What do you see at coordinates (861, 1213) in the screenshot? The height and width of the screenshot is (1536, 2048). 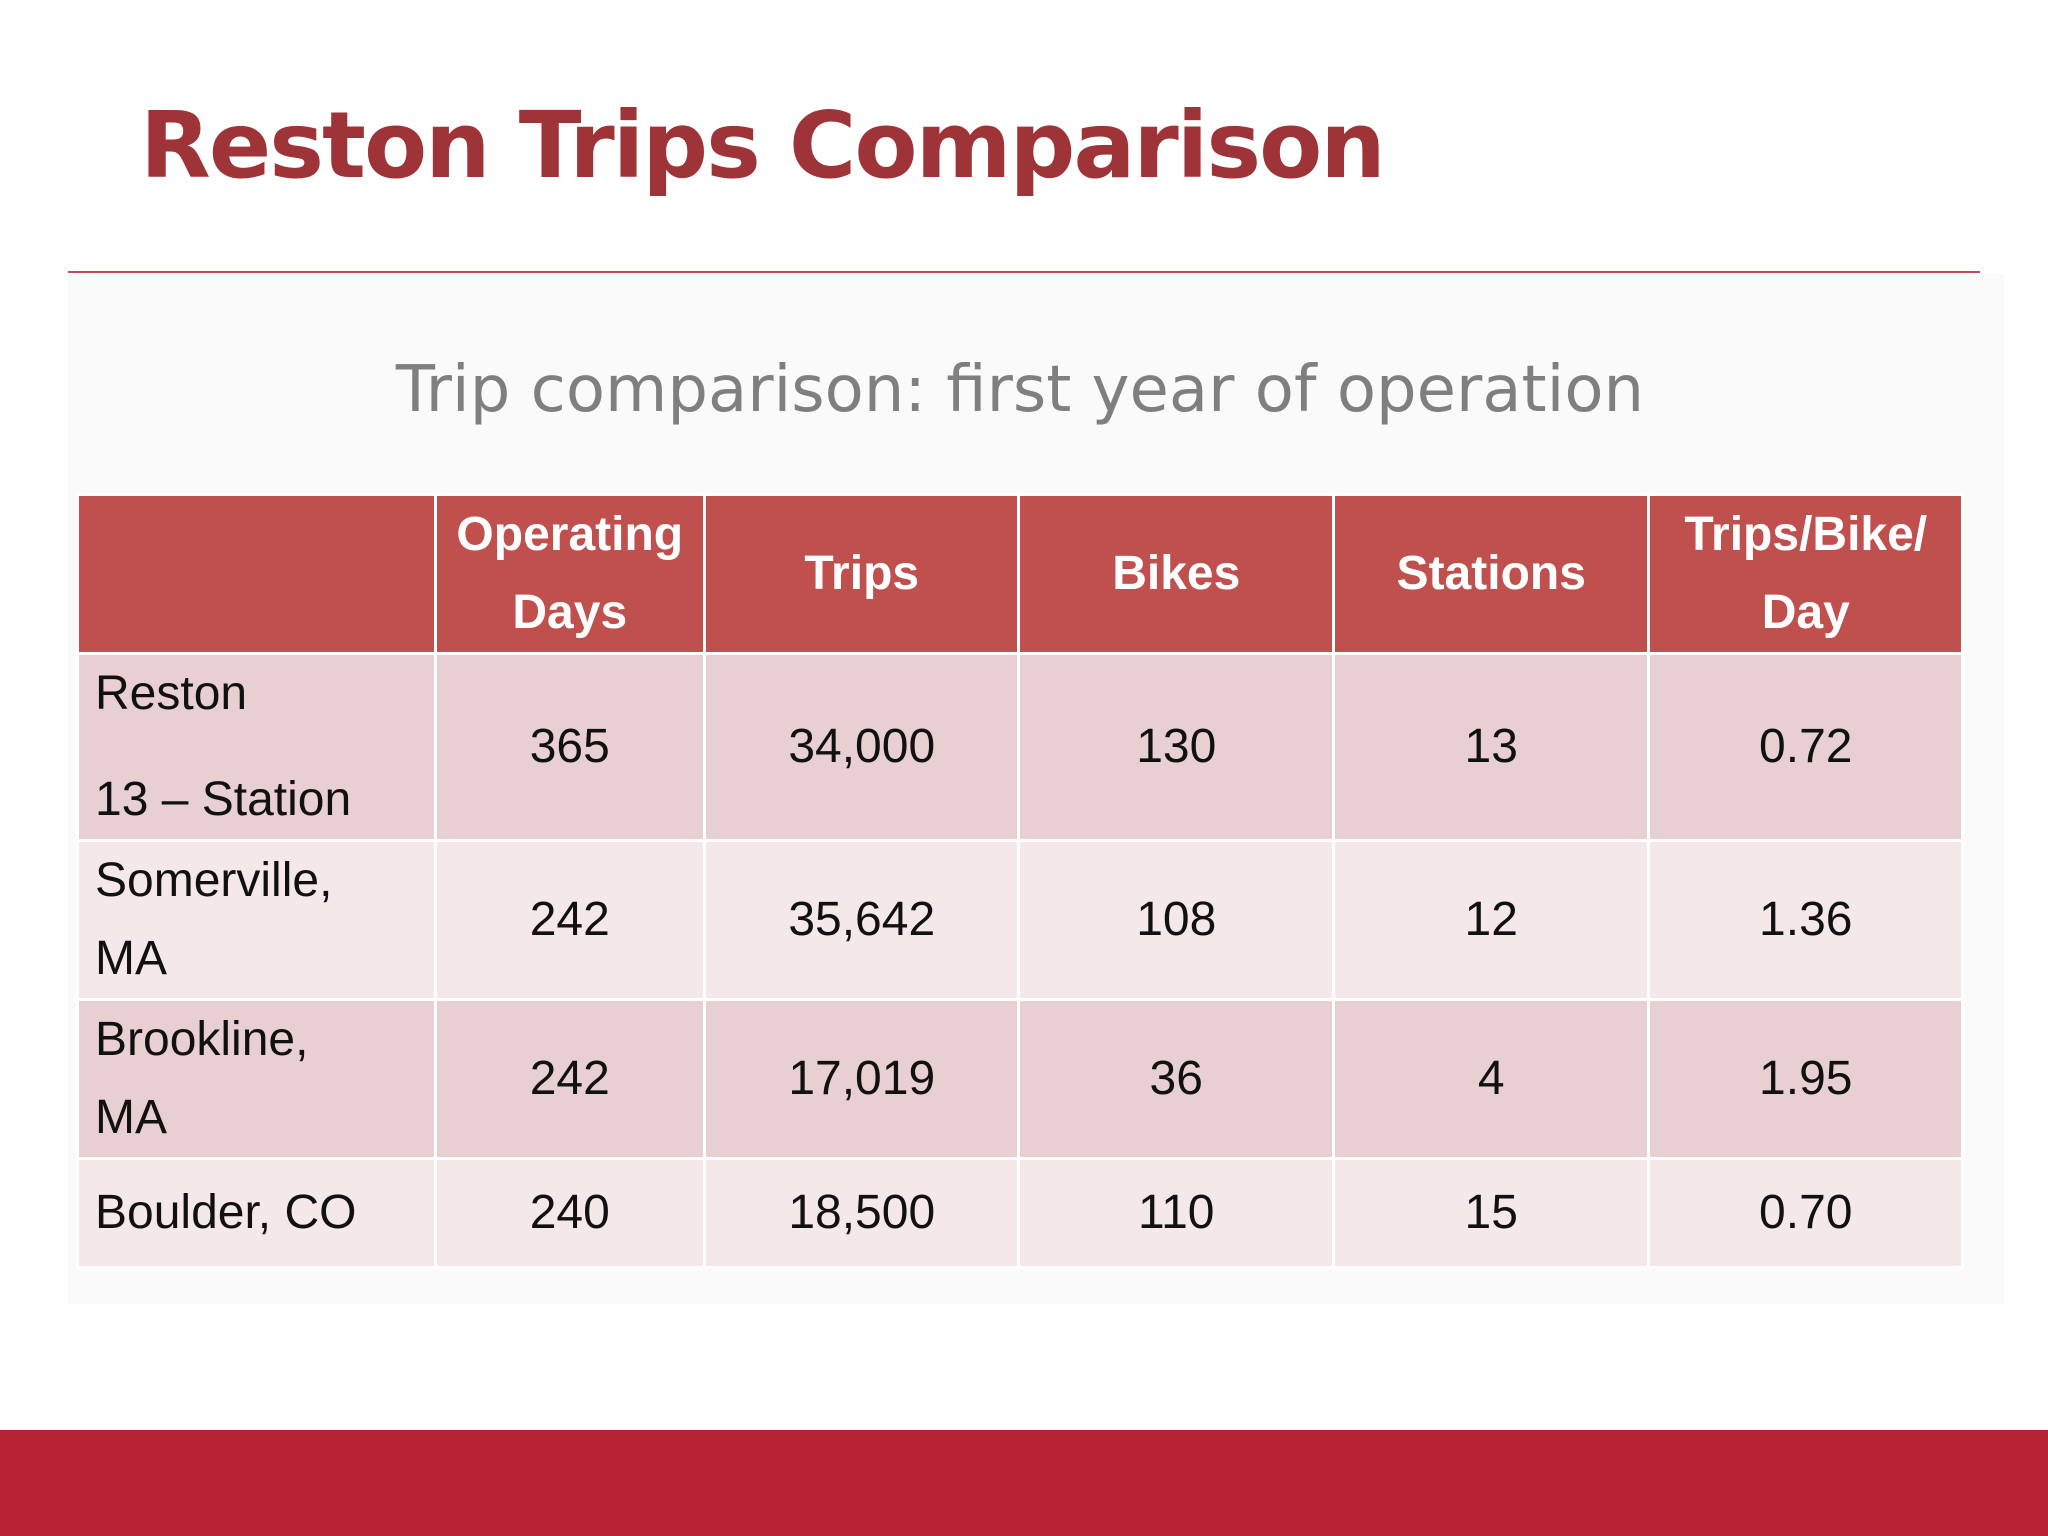 I see `trips-cell: 18,500` at bounding box center [861, 1213].